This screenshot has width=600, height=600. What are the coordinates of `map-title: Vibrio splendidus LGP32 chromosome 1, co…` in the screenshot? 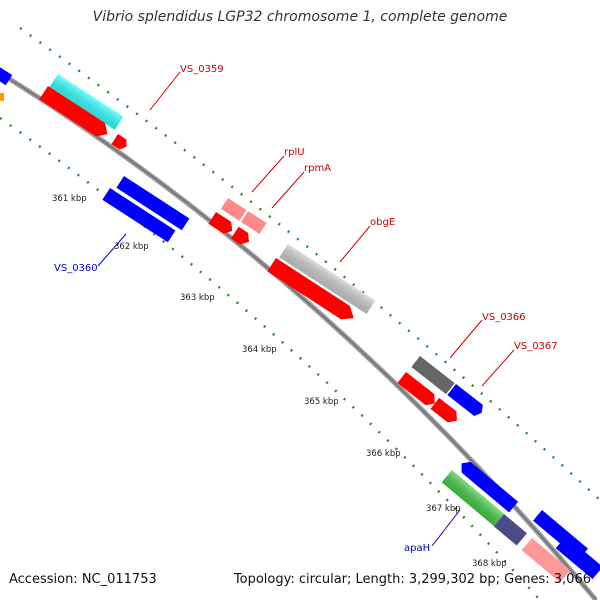 It's located at (300, 17).